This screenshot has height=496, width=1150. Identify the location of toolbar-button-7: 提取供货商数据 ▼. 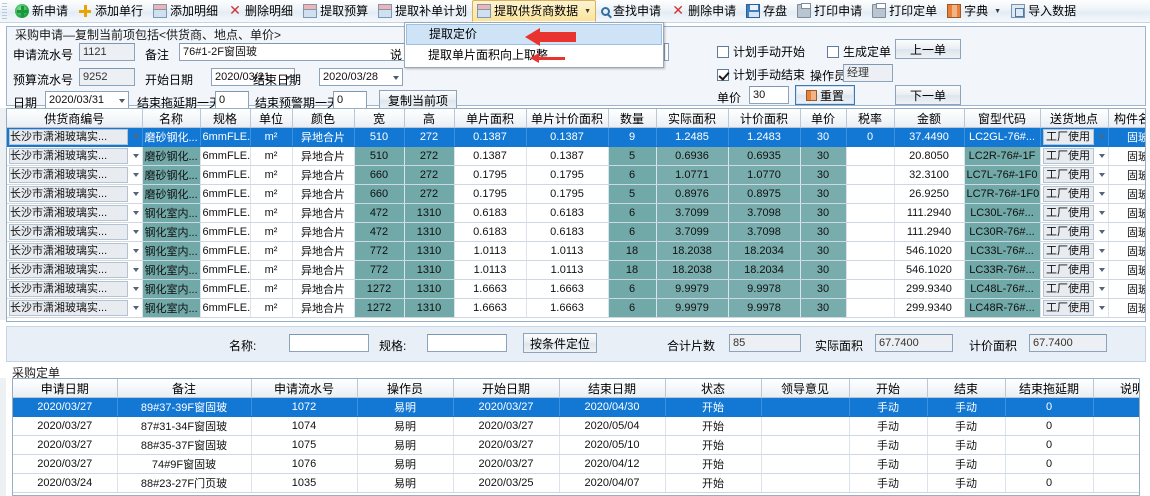
(534, 11).